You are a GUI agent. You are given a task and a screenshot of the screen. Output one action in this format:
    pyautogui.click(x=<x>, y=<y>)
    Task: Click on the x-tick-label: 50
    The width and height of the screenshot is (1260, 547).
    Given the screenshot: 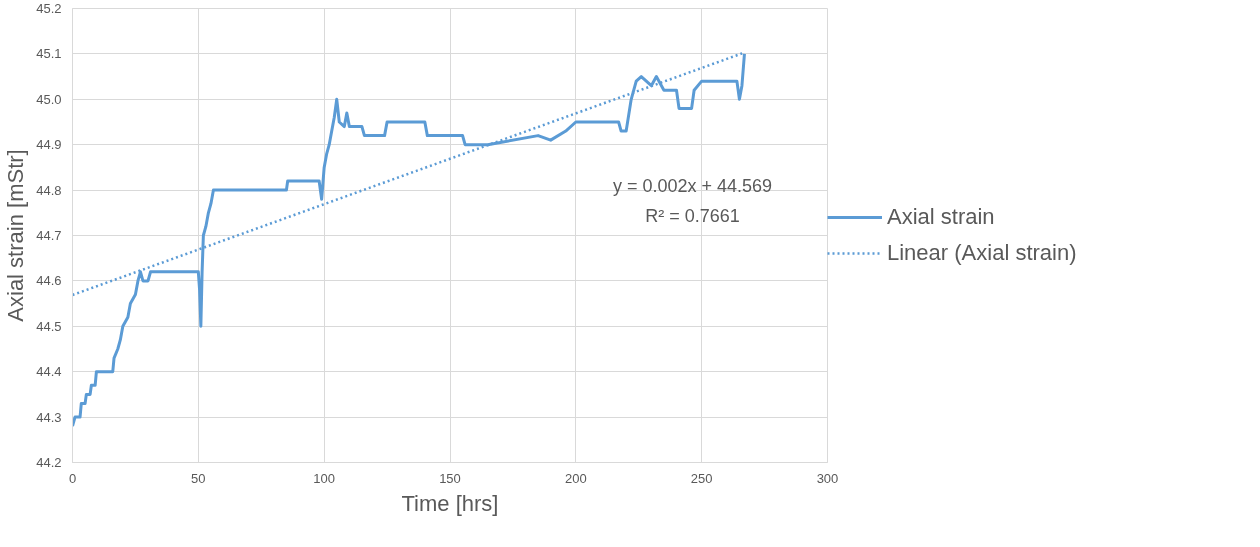 What is the action you would take?
    pyautogui.click(x=198, y=478)
    